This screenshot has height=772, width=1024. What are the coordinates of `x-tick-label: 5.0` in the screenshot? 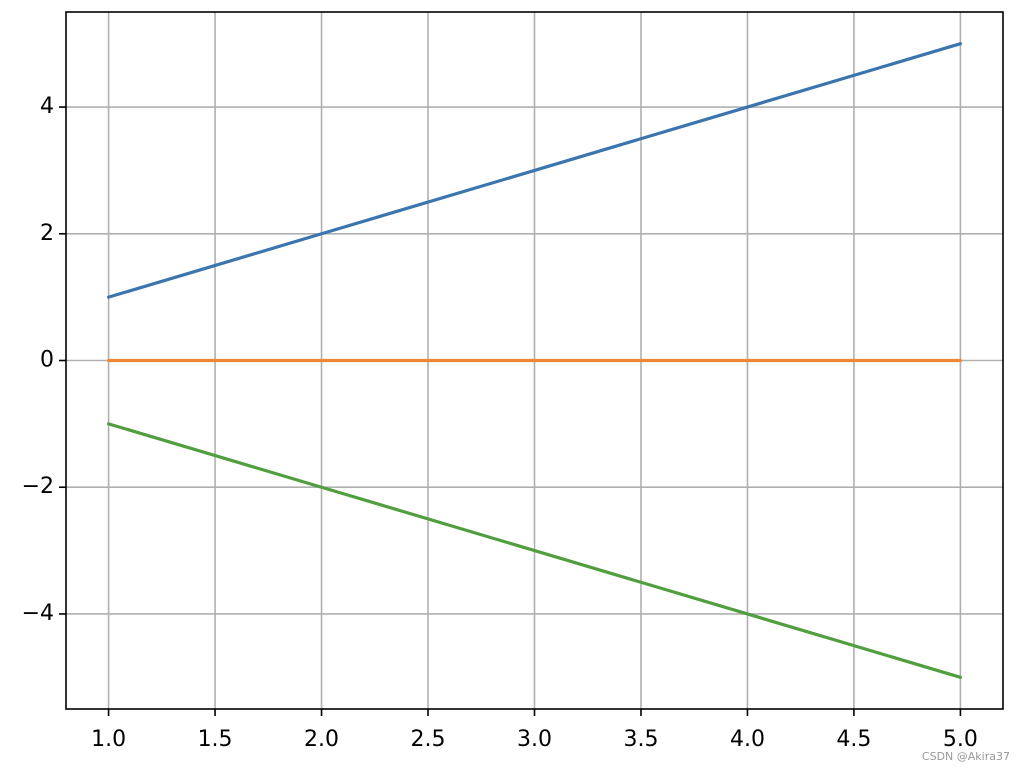 It's located at (960, 739).